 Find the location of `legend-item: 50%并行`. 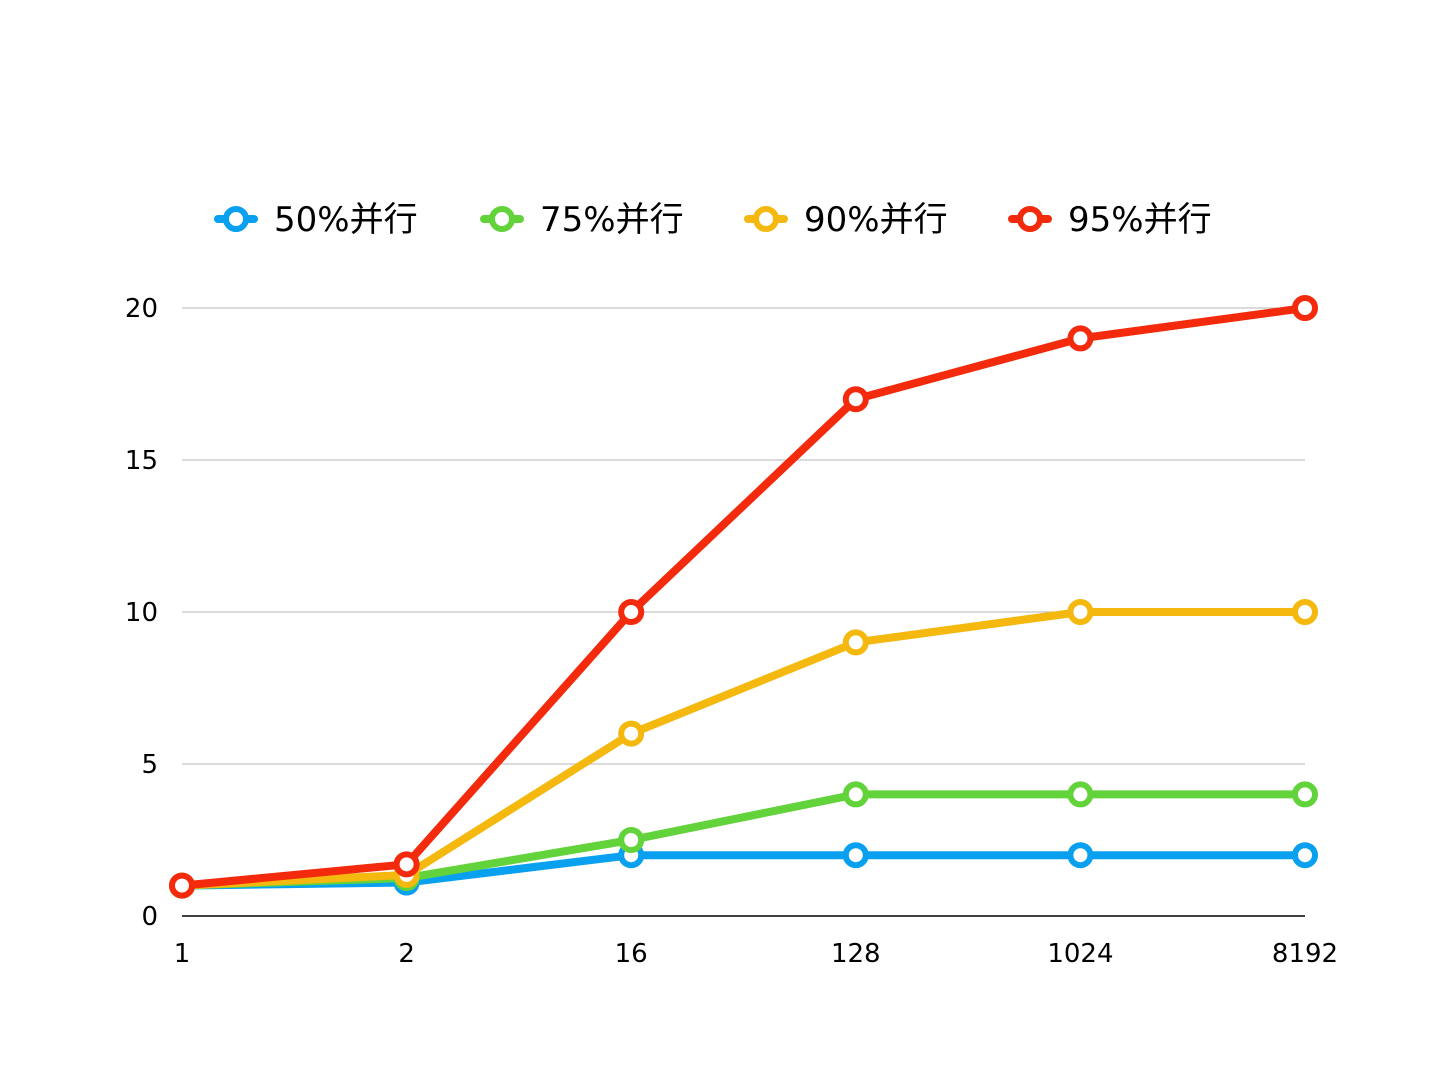

legend-item: 50%并行 is located at coordinates (316, 220).